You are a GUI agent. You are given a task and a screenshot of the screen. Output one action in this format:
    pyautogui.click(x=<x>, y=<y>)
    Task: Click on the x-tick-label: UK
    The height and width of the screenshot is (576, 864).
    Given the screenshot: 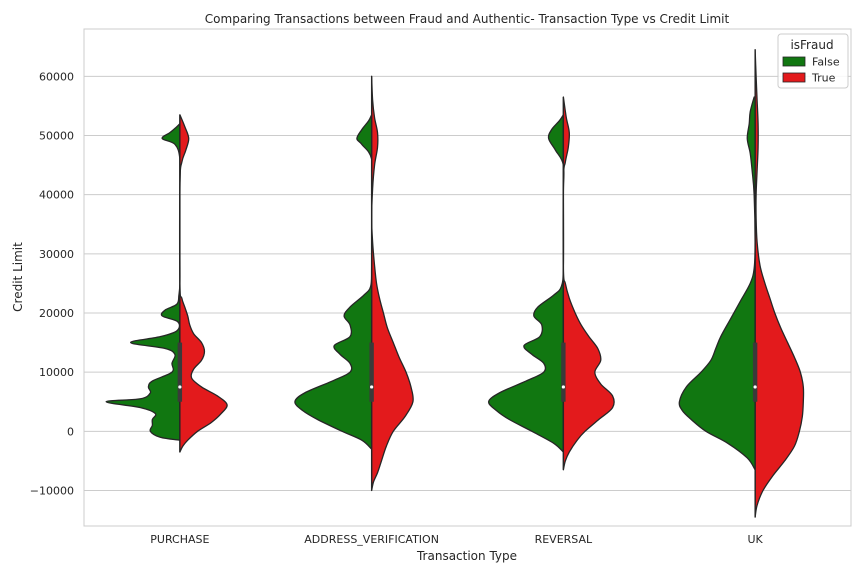 What is the action you would take?
    pyautogui.click(x=755, y=539)
    